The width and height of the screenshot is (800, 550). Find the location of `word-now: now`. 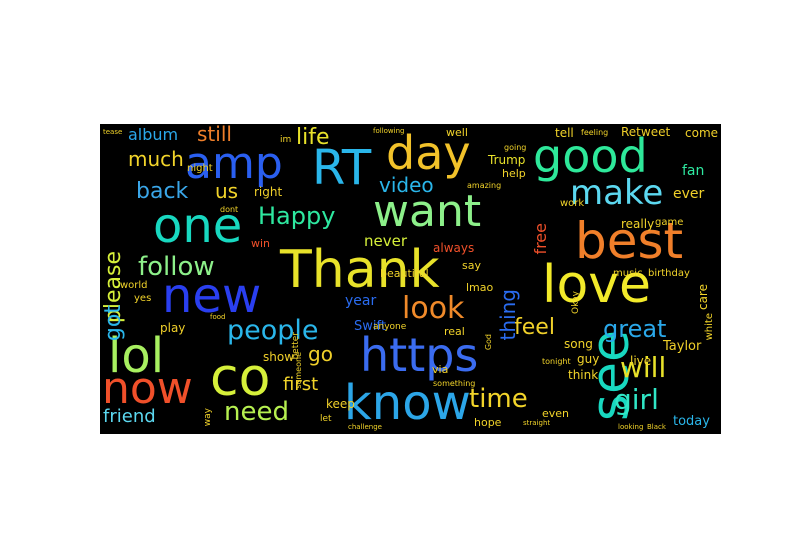

word-now: now is located at coordinates (147, 388).